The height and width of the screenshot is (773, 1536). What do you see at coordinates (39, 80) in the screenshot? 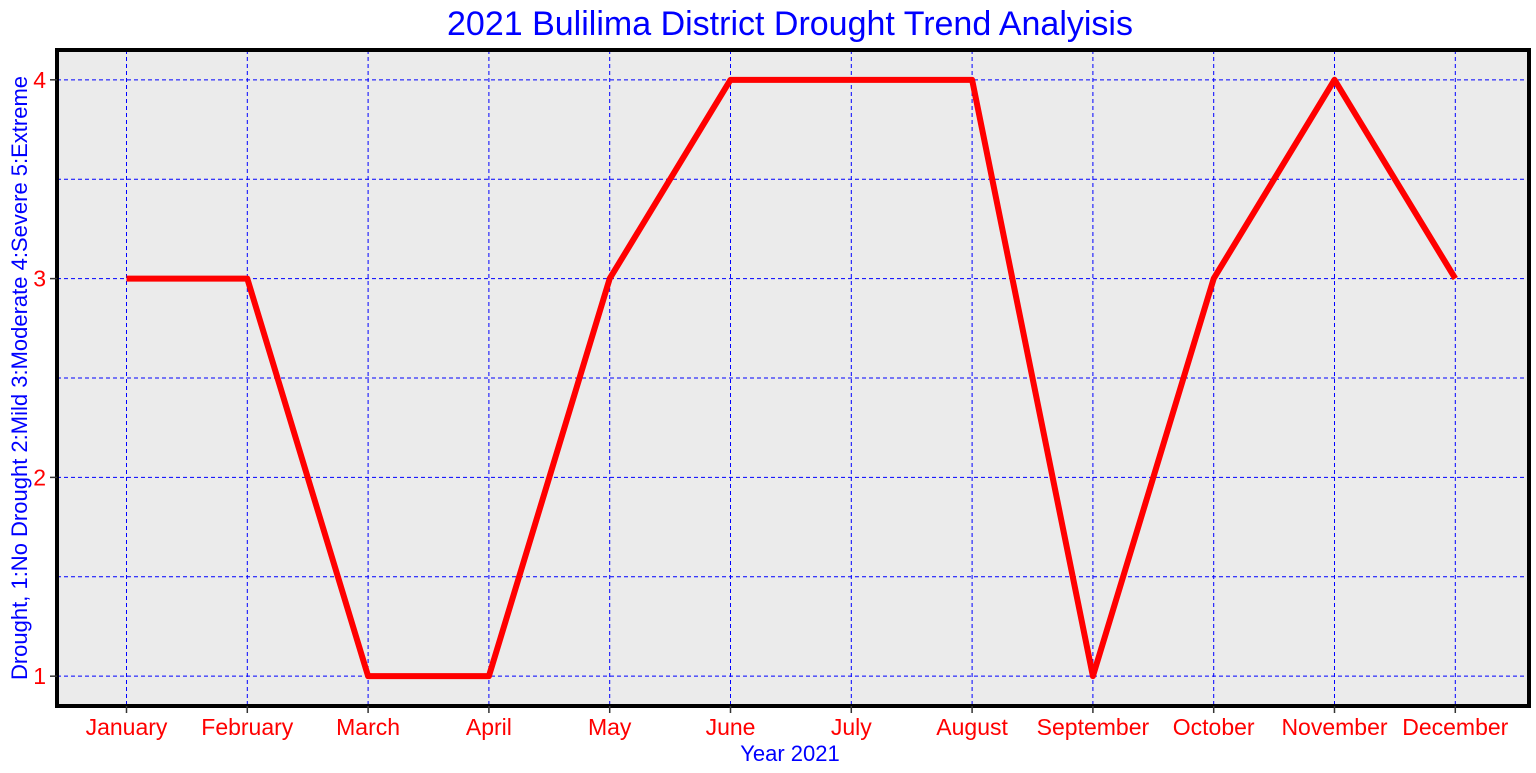
I see `y-tick-label: 4` at bounding box center [39, 80].